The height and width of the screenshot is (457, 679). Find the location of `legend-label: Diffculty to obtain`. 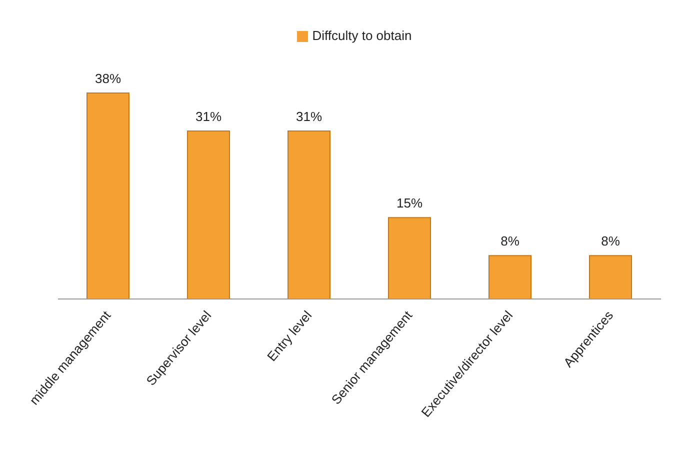

legend-label: Diffculty to obtain is located at coordinates (362, 35).